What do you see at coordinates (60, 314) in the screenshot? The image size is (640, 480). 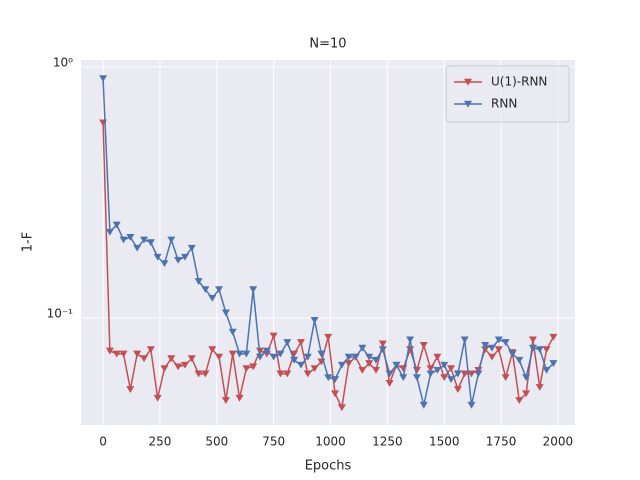 I see `y-tick-label: 10⁻¹` at bounding box center [60, 314].